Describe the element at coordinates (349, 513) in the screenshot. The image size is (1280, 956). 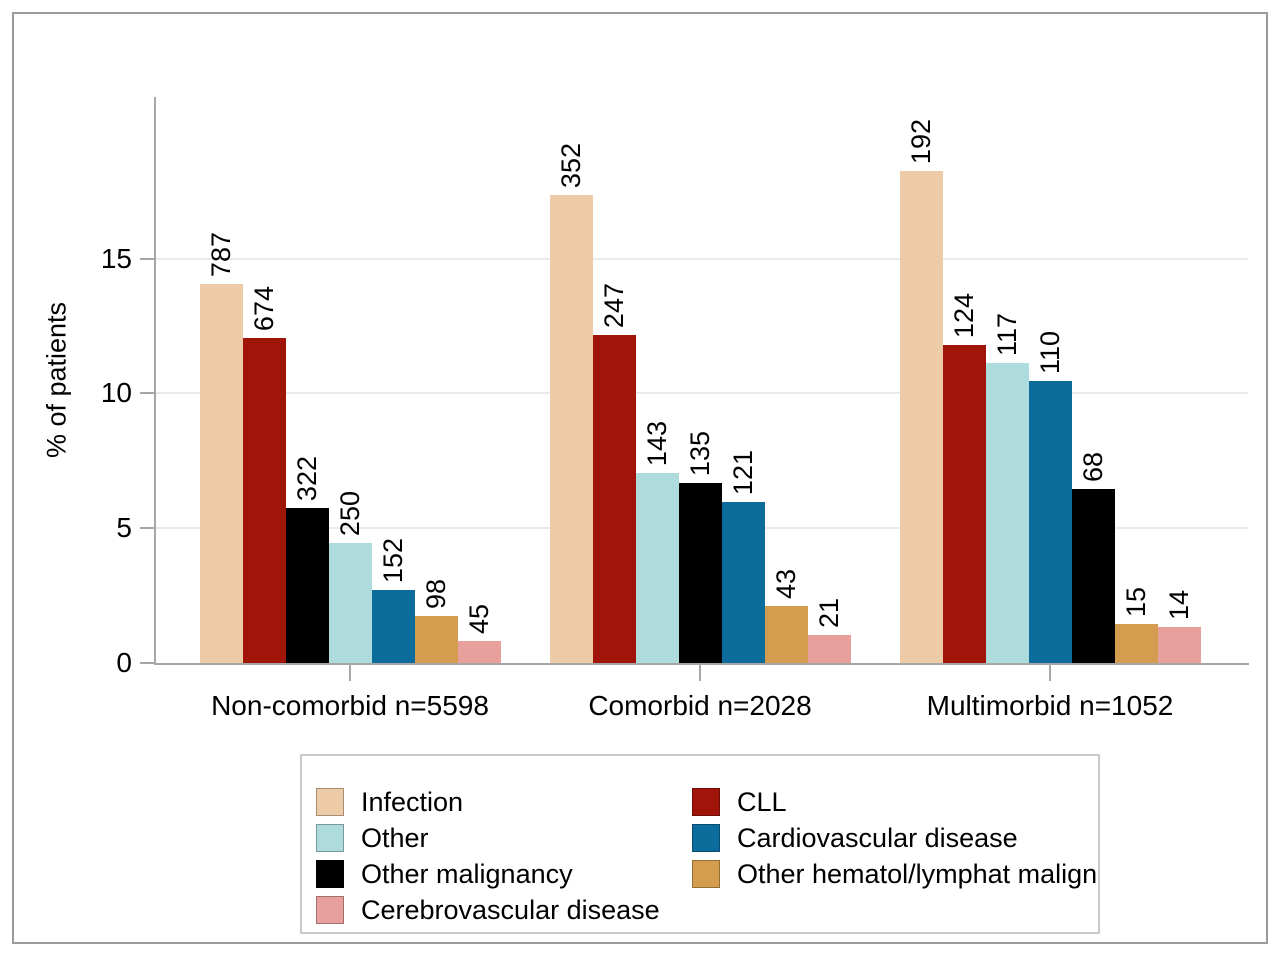
I see `bar-value-label: 250` at that location.